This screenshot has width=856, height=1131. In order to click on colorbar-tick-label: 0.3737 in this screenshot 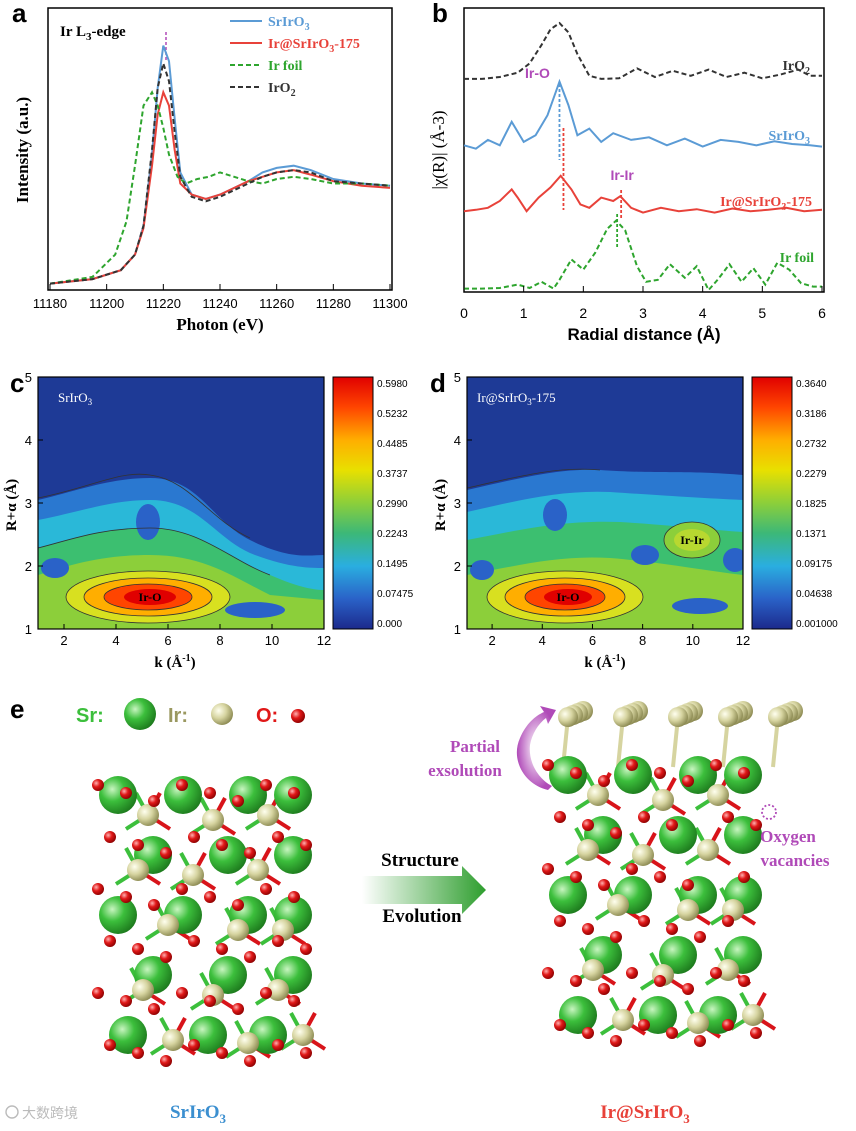, I will do `click(392, 474)`.